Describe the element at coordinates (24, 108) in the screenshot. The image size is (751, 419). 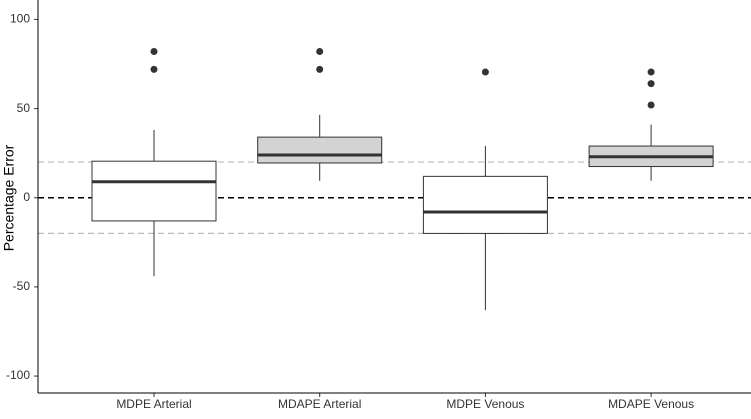
I see `y-tick-label: 50` at that location.